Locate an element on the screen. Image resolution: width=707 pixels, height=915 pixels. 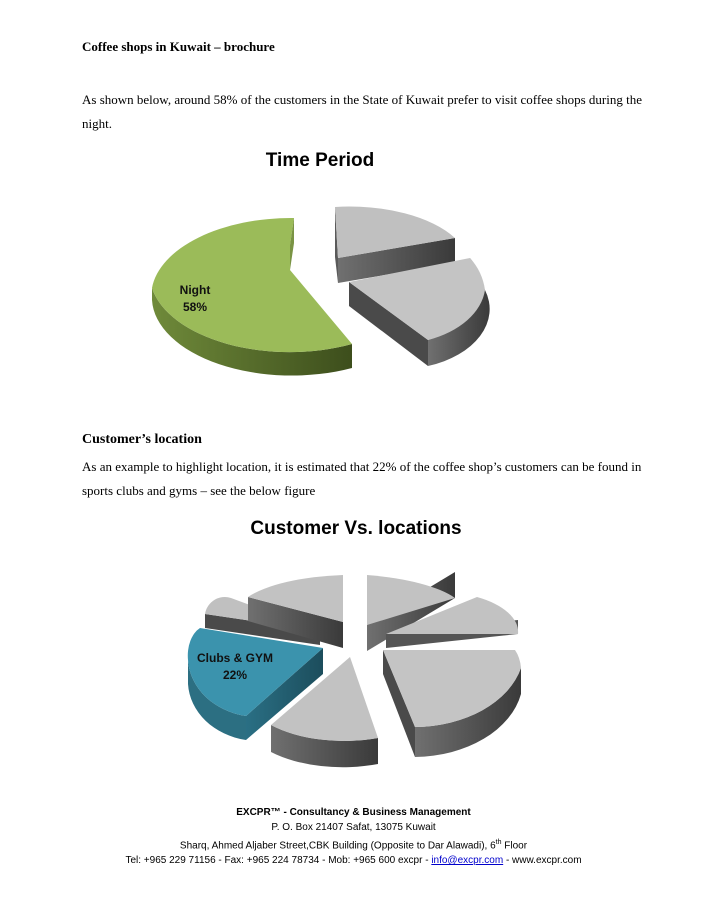
clubs-gym-label: Clubs & GYM is located at coordinates (235, 658).